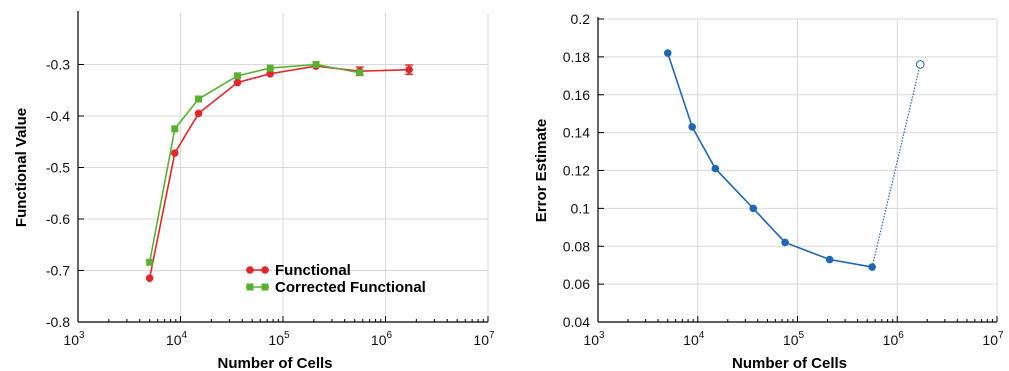 The width and height of the screenshot is (1009, 371). What do you see at coordinates (58, 116) in the screenshot?
I see `y-tick-label: -0.4` at bounding box center [58, 116].